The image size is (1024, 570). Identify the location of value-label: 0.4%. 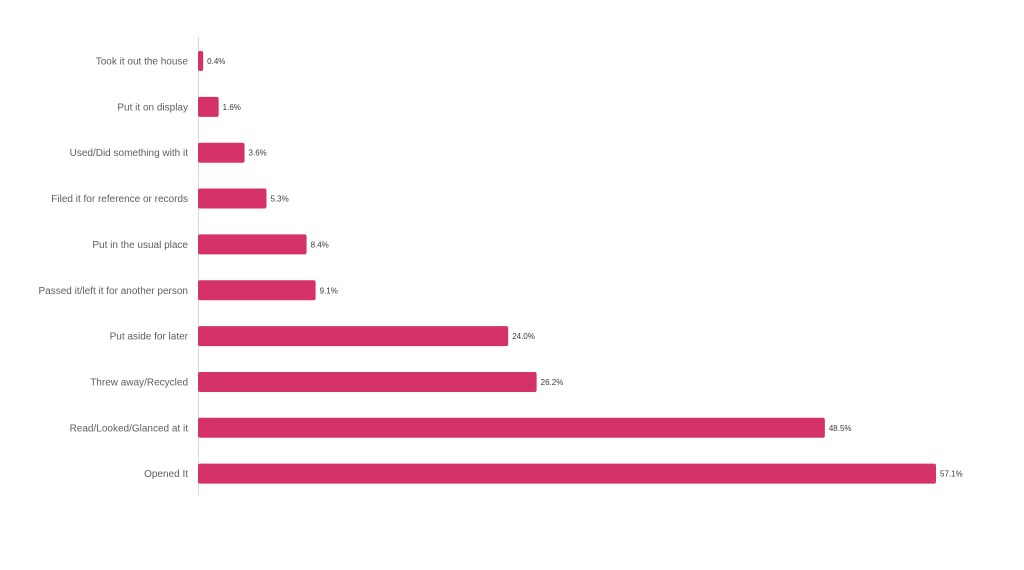
(216, 61).